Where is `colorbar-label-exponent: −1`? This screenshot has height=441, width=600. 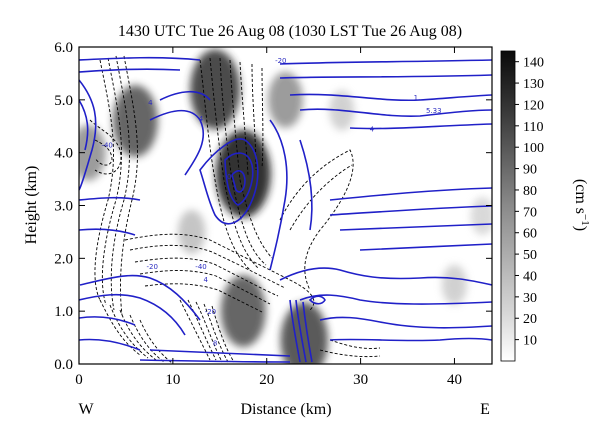
colorbar-label-exponent: −1 is located at coordinates (585, 220).